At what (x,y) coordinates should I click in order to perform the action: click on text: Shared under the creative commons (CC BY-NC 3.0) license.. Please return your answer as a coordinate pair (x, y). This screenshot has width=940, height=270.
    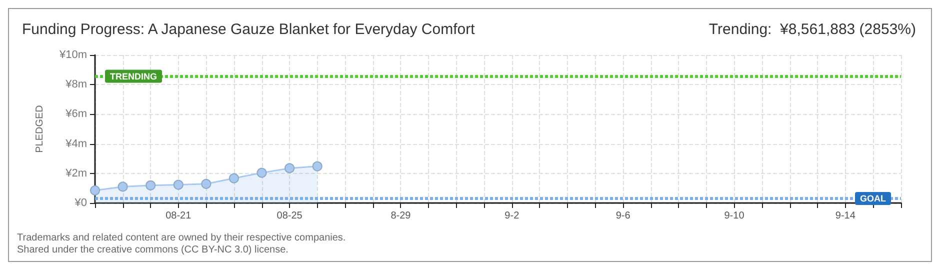
    Looking at the image, I should click on (152, 250).